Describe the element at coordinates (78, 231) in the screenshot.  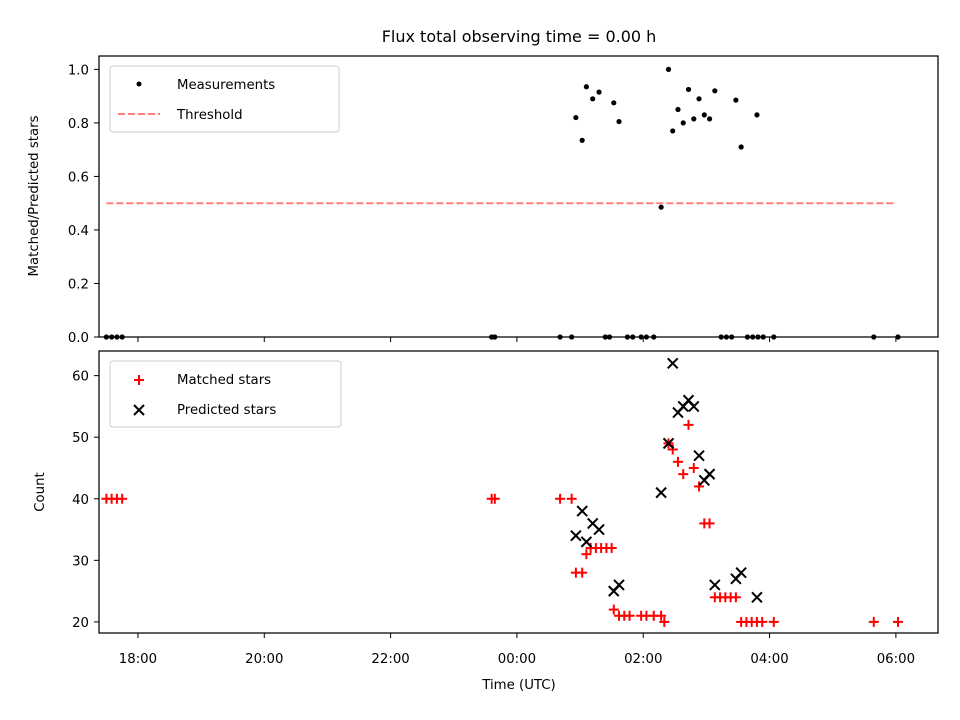
I see `top-y-tick-label: 0.4` at that location.